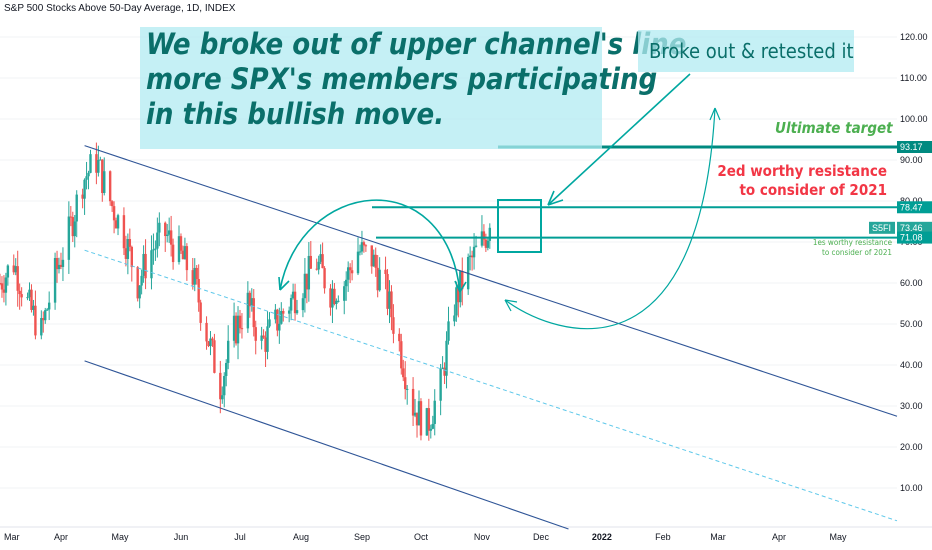  I want to click on callout-line-3: in this bullish move., so click(295, 114).